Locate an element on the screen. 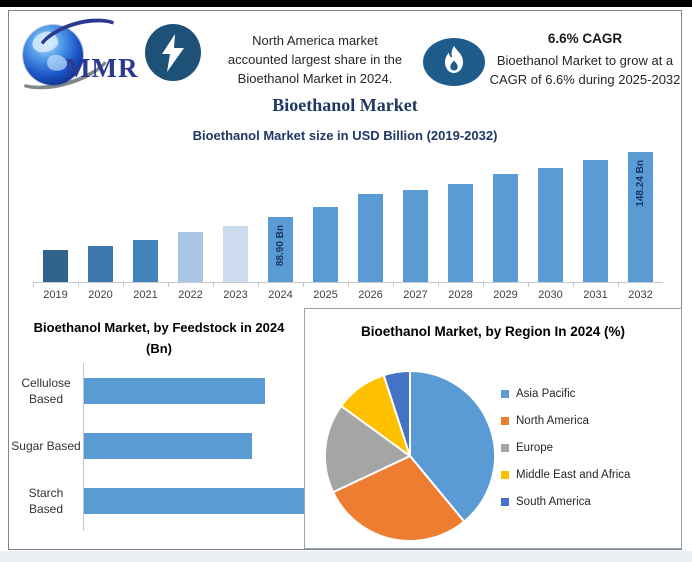 The width and height of the screenshot is (692, 562). bar-2019 is located at coordinates (55, 266).